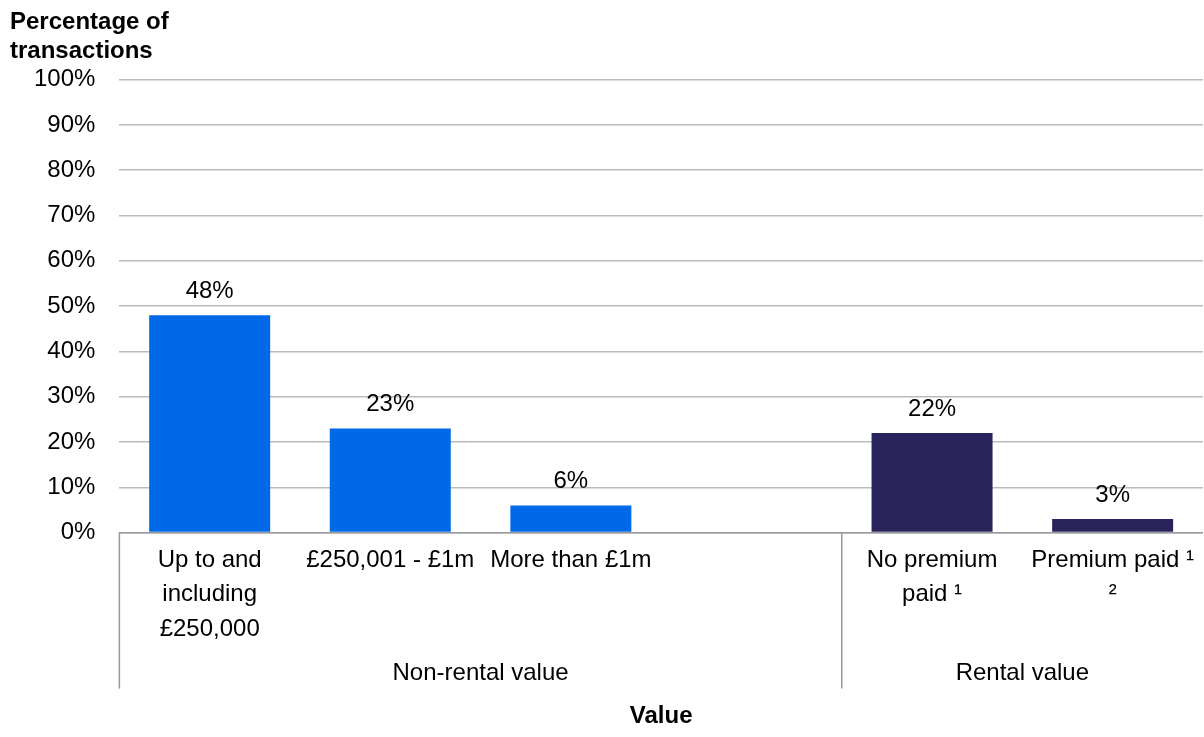 The height and width of the screenshot is (737, 1204). I want to click on y-tick-label: 70%, so click(71, 214).